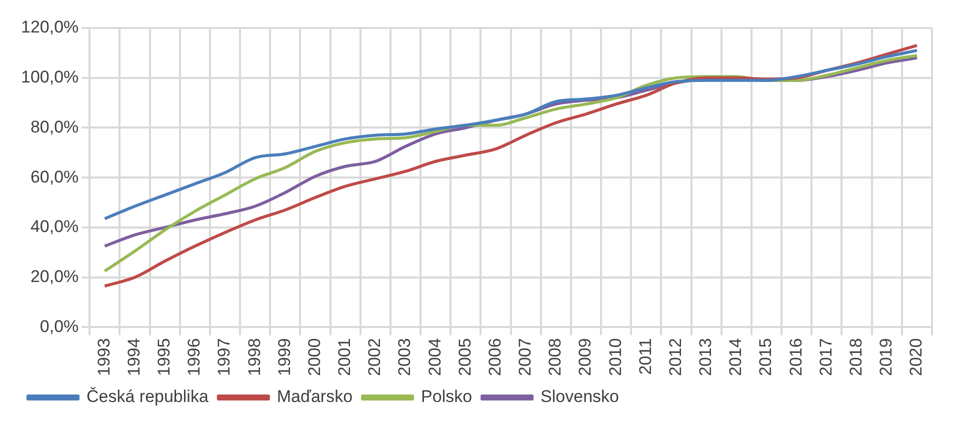 The width and height of the screenshot is (960, 424). Describe the element at coordinates (464, 357) in the screenshot. I see `x-tick-label: 2005` at that location.